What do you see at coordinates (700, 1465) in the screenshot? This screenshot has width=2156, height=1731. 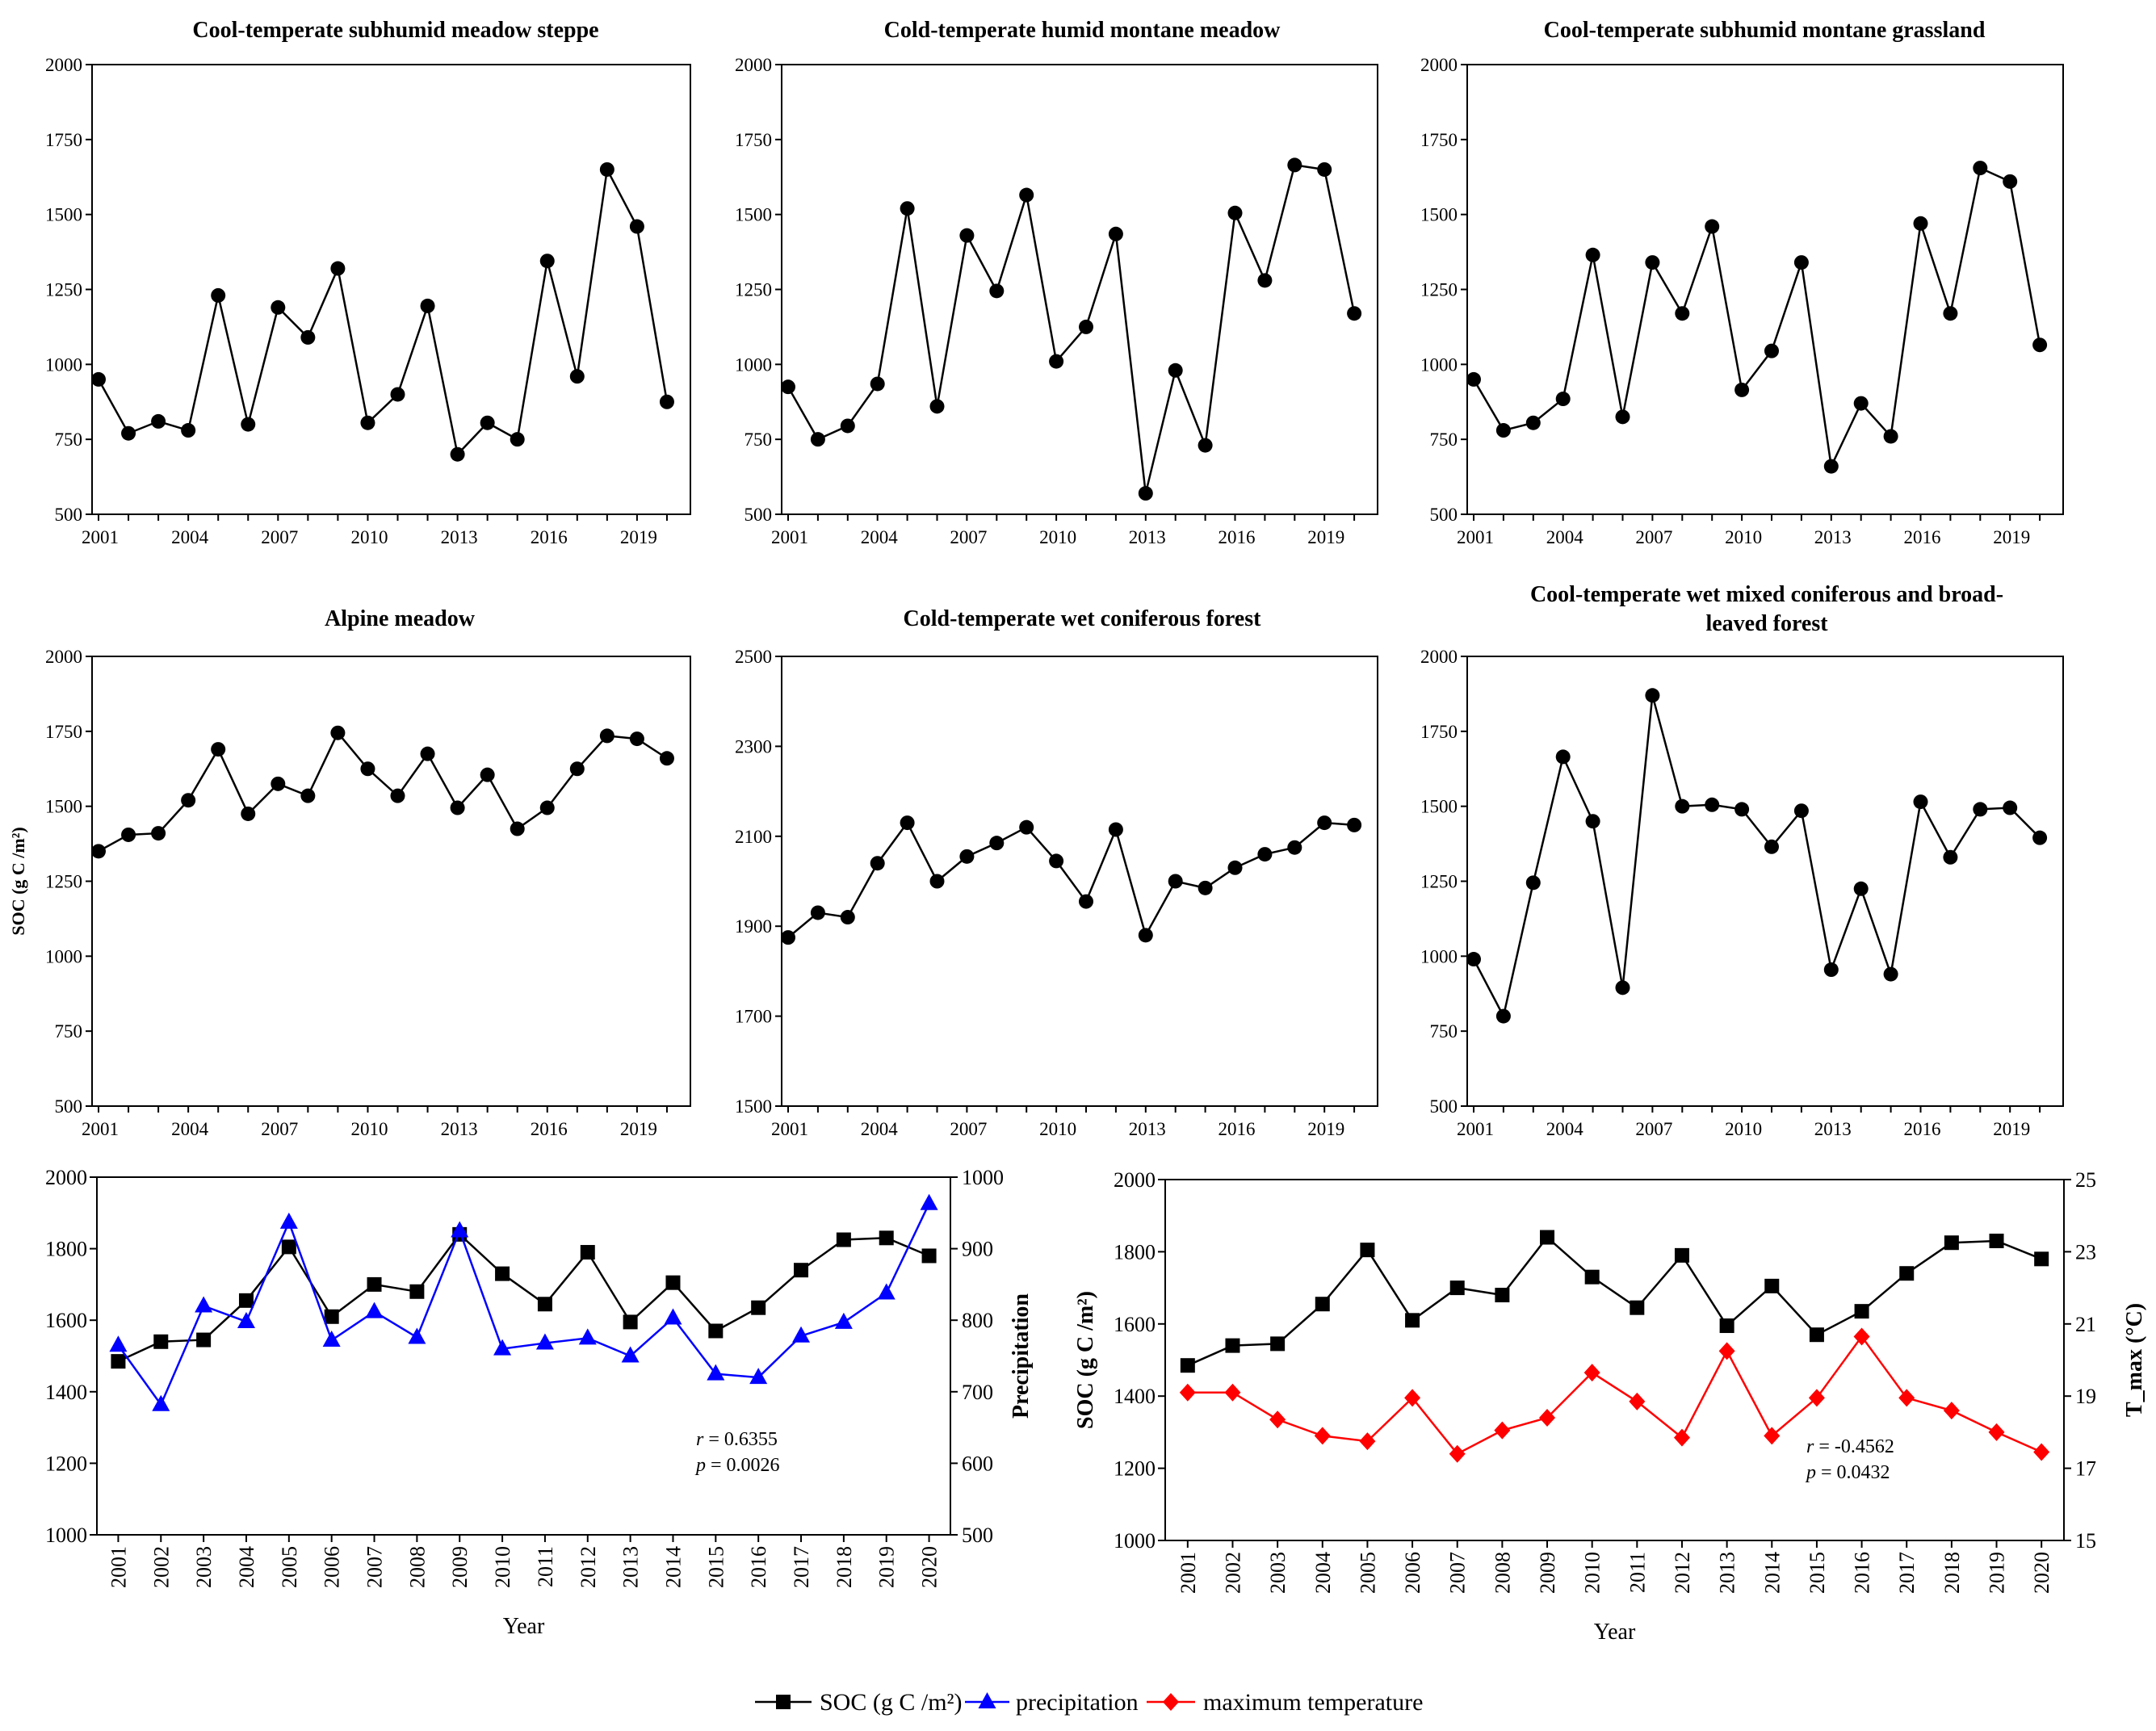 I see `p-symbol: p` at bounding box center [700, 1465].